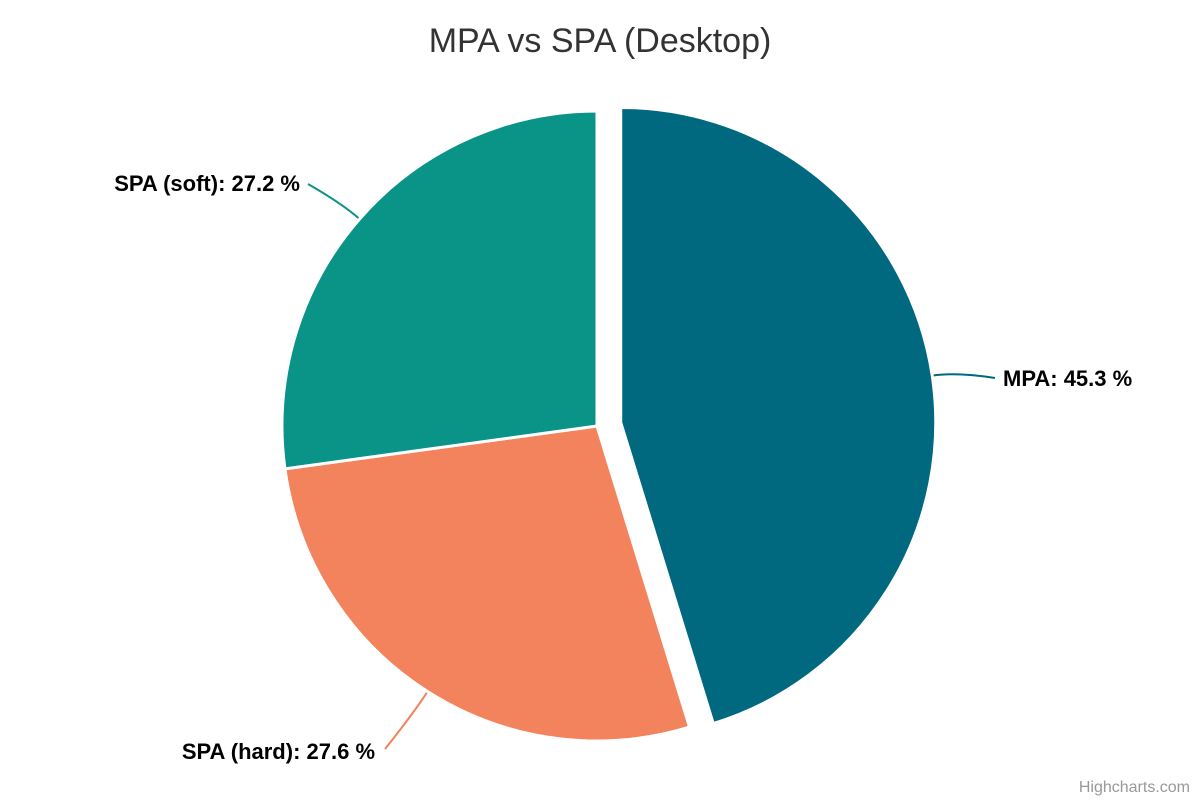  Describe the element at coordinates (600, 41) in the screenshot. I see `chart-title: MPA vs SPA (Desktop)` at that location.